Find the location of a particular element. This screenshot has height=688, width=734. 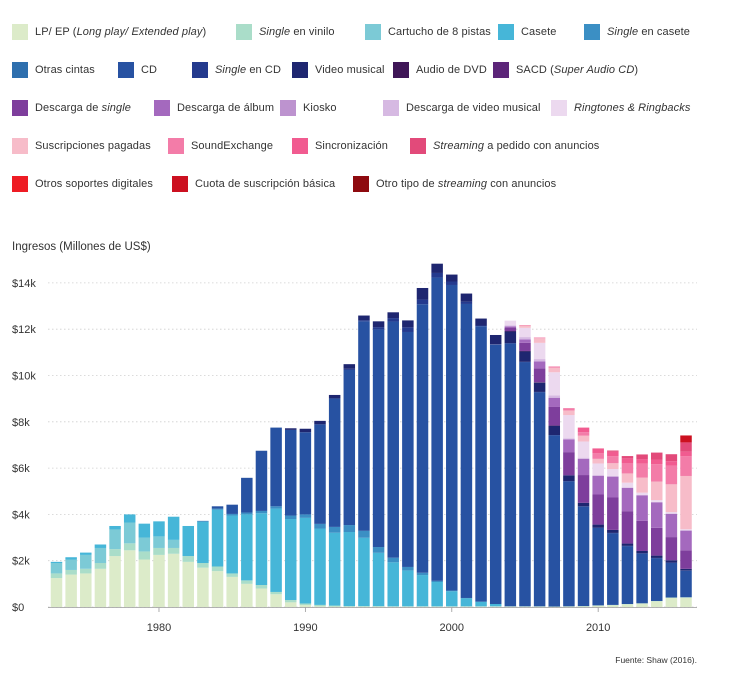

legend-label: Video musical is located at coordinates (350, 70).